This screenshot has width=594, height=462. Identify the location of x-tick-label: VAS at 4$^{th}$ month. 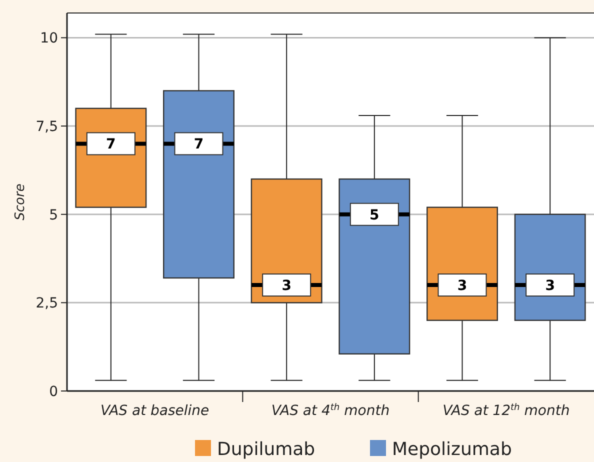
(330, 411).